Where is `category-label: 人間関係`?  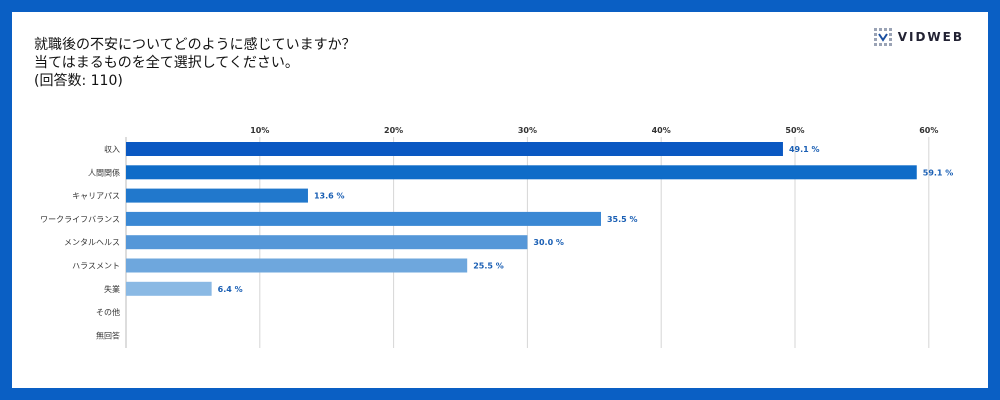 category-label: 人間関係 is located at coordinates (104, 172).